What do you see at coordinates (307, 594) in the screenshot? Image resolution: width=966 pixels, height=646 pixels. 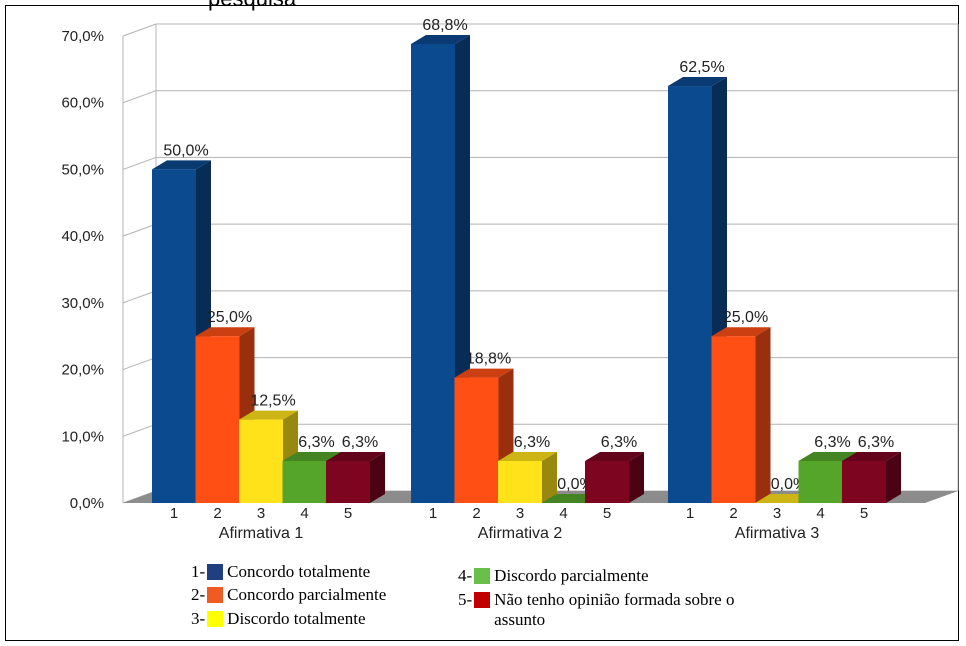 I see `legend-label: Concordo parcialmente` at bounding box center [307, 594].